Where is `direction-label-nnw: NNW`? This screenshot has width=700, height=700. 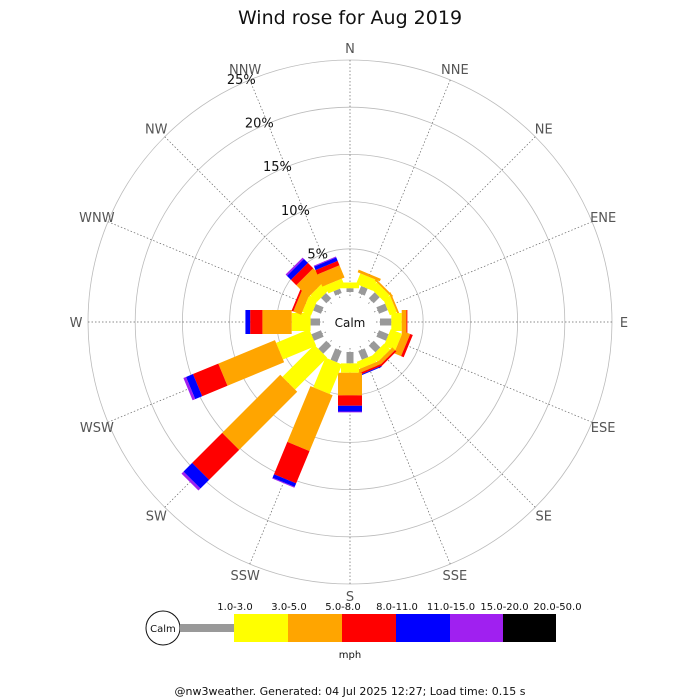 direction-label-nnw: NNW is located at coordinates (245, 70).